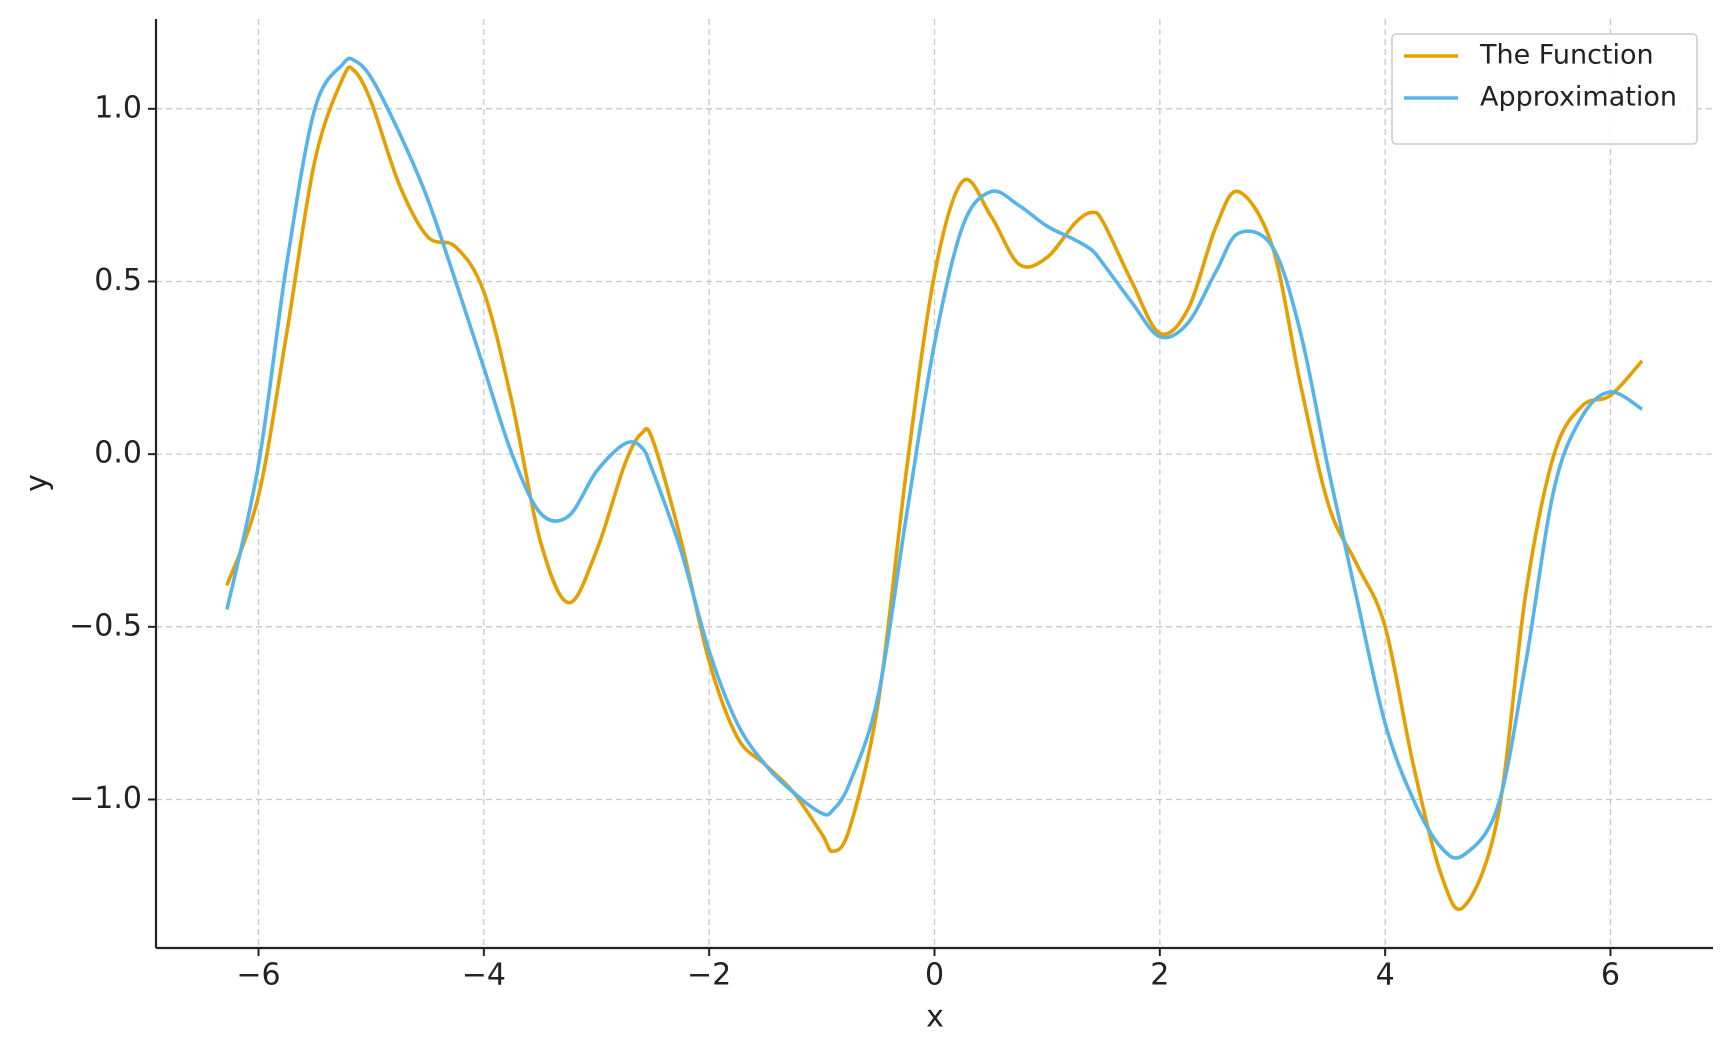 The image size is (1725, 1050). Describe the element at coordinates (1159, 975) in the screenshot. I see `x-tick-label: 2` at that location.